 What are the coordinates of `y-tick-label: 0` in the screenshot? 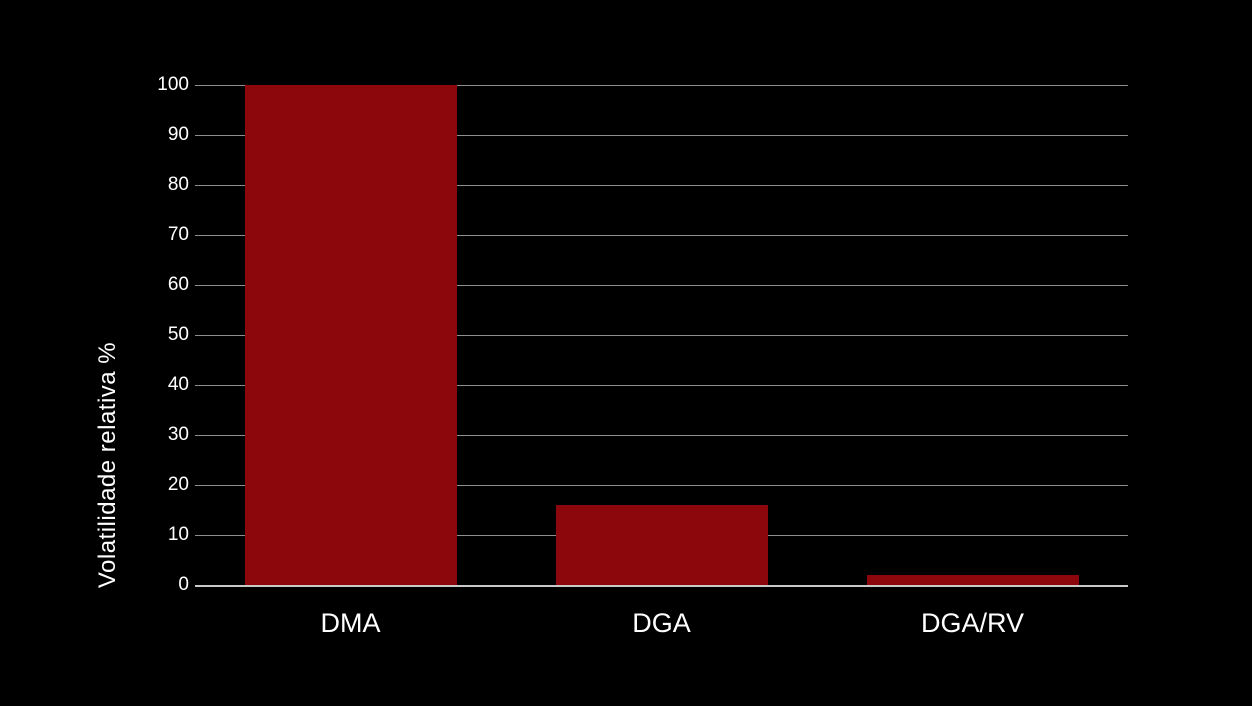 It's located at (183, 584).